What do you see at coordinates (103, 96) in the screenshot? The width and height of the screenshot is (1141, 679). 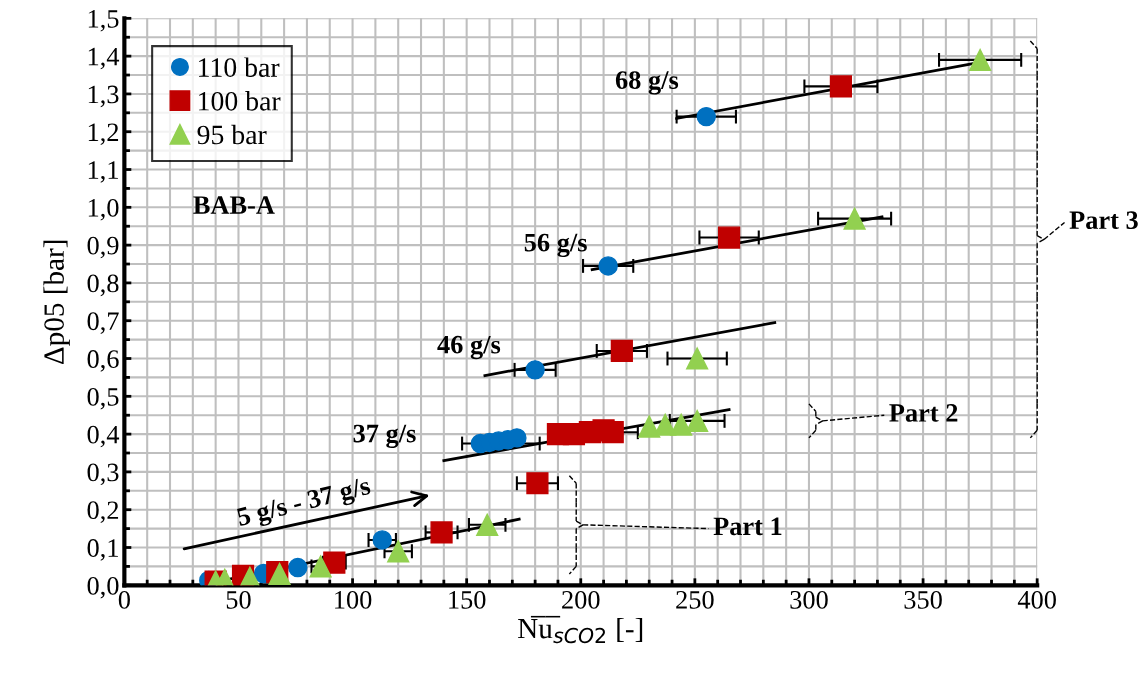 I see `y-tick-label: 1,3` at bounding box center [103, 96].